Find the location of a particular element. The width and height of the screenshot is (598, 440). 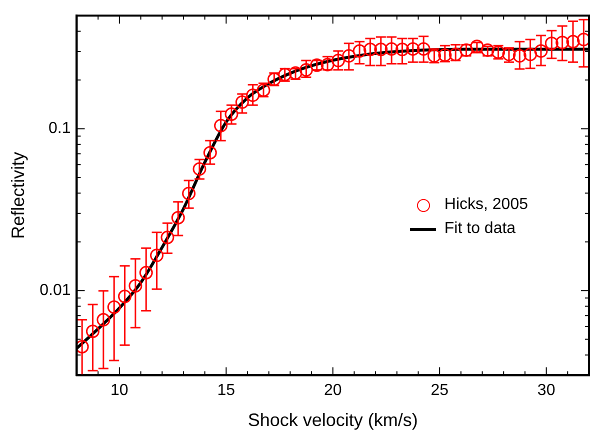

legend-label: Hicks, 2005 is located at coordinates (486, 205).